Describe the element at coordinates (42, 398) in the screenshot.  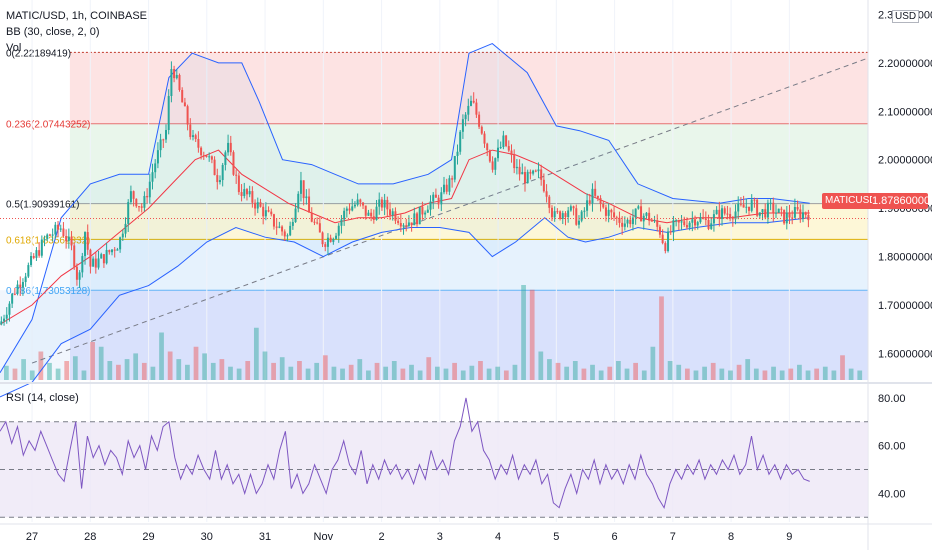
I see `legend-rsi-label: RSI (14, close)` at that location.